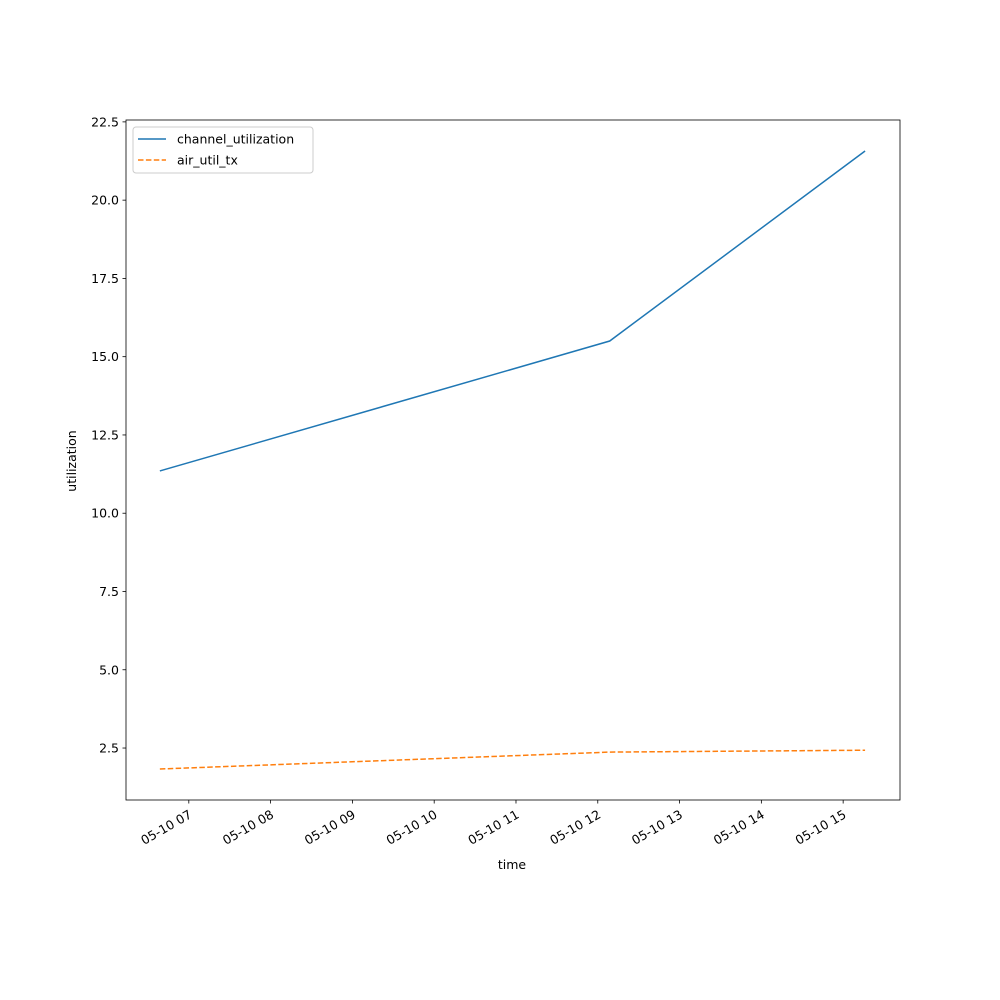 The image size is (1000, 1000). Describe the element at coordinates (235, 139) in the screenshot. I see `legend-label: channel_utilization` at that location.